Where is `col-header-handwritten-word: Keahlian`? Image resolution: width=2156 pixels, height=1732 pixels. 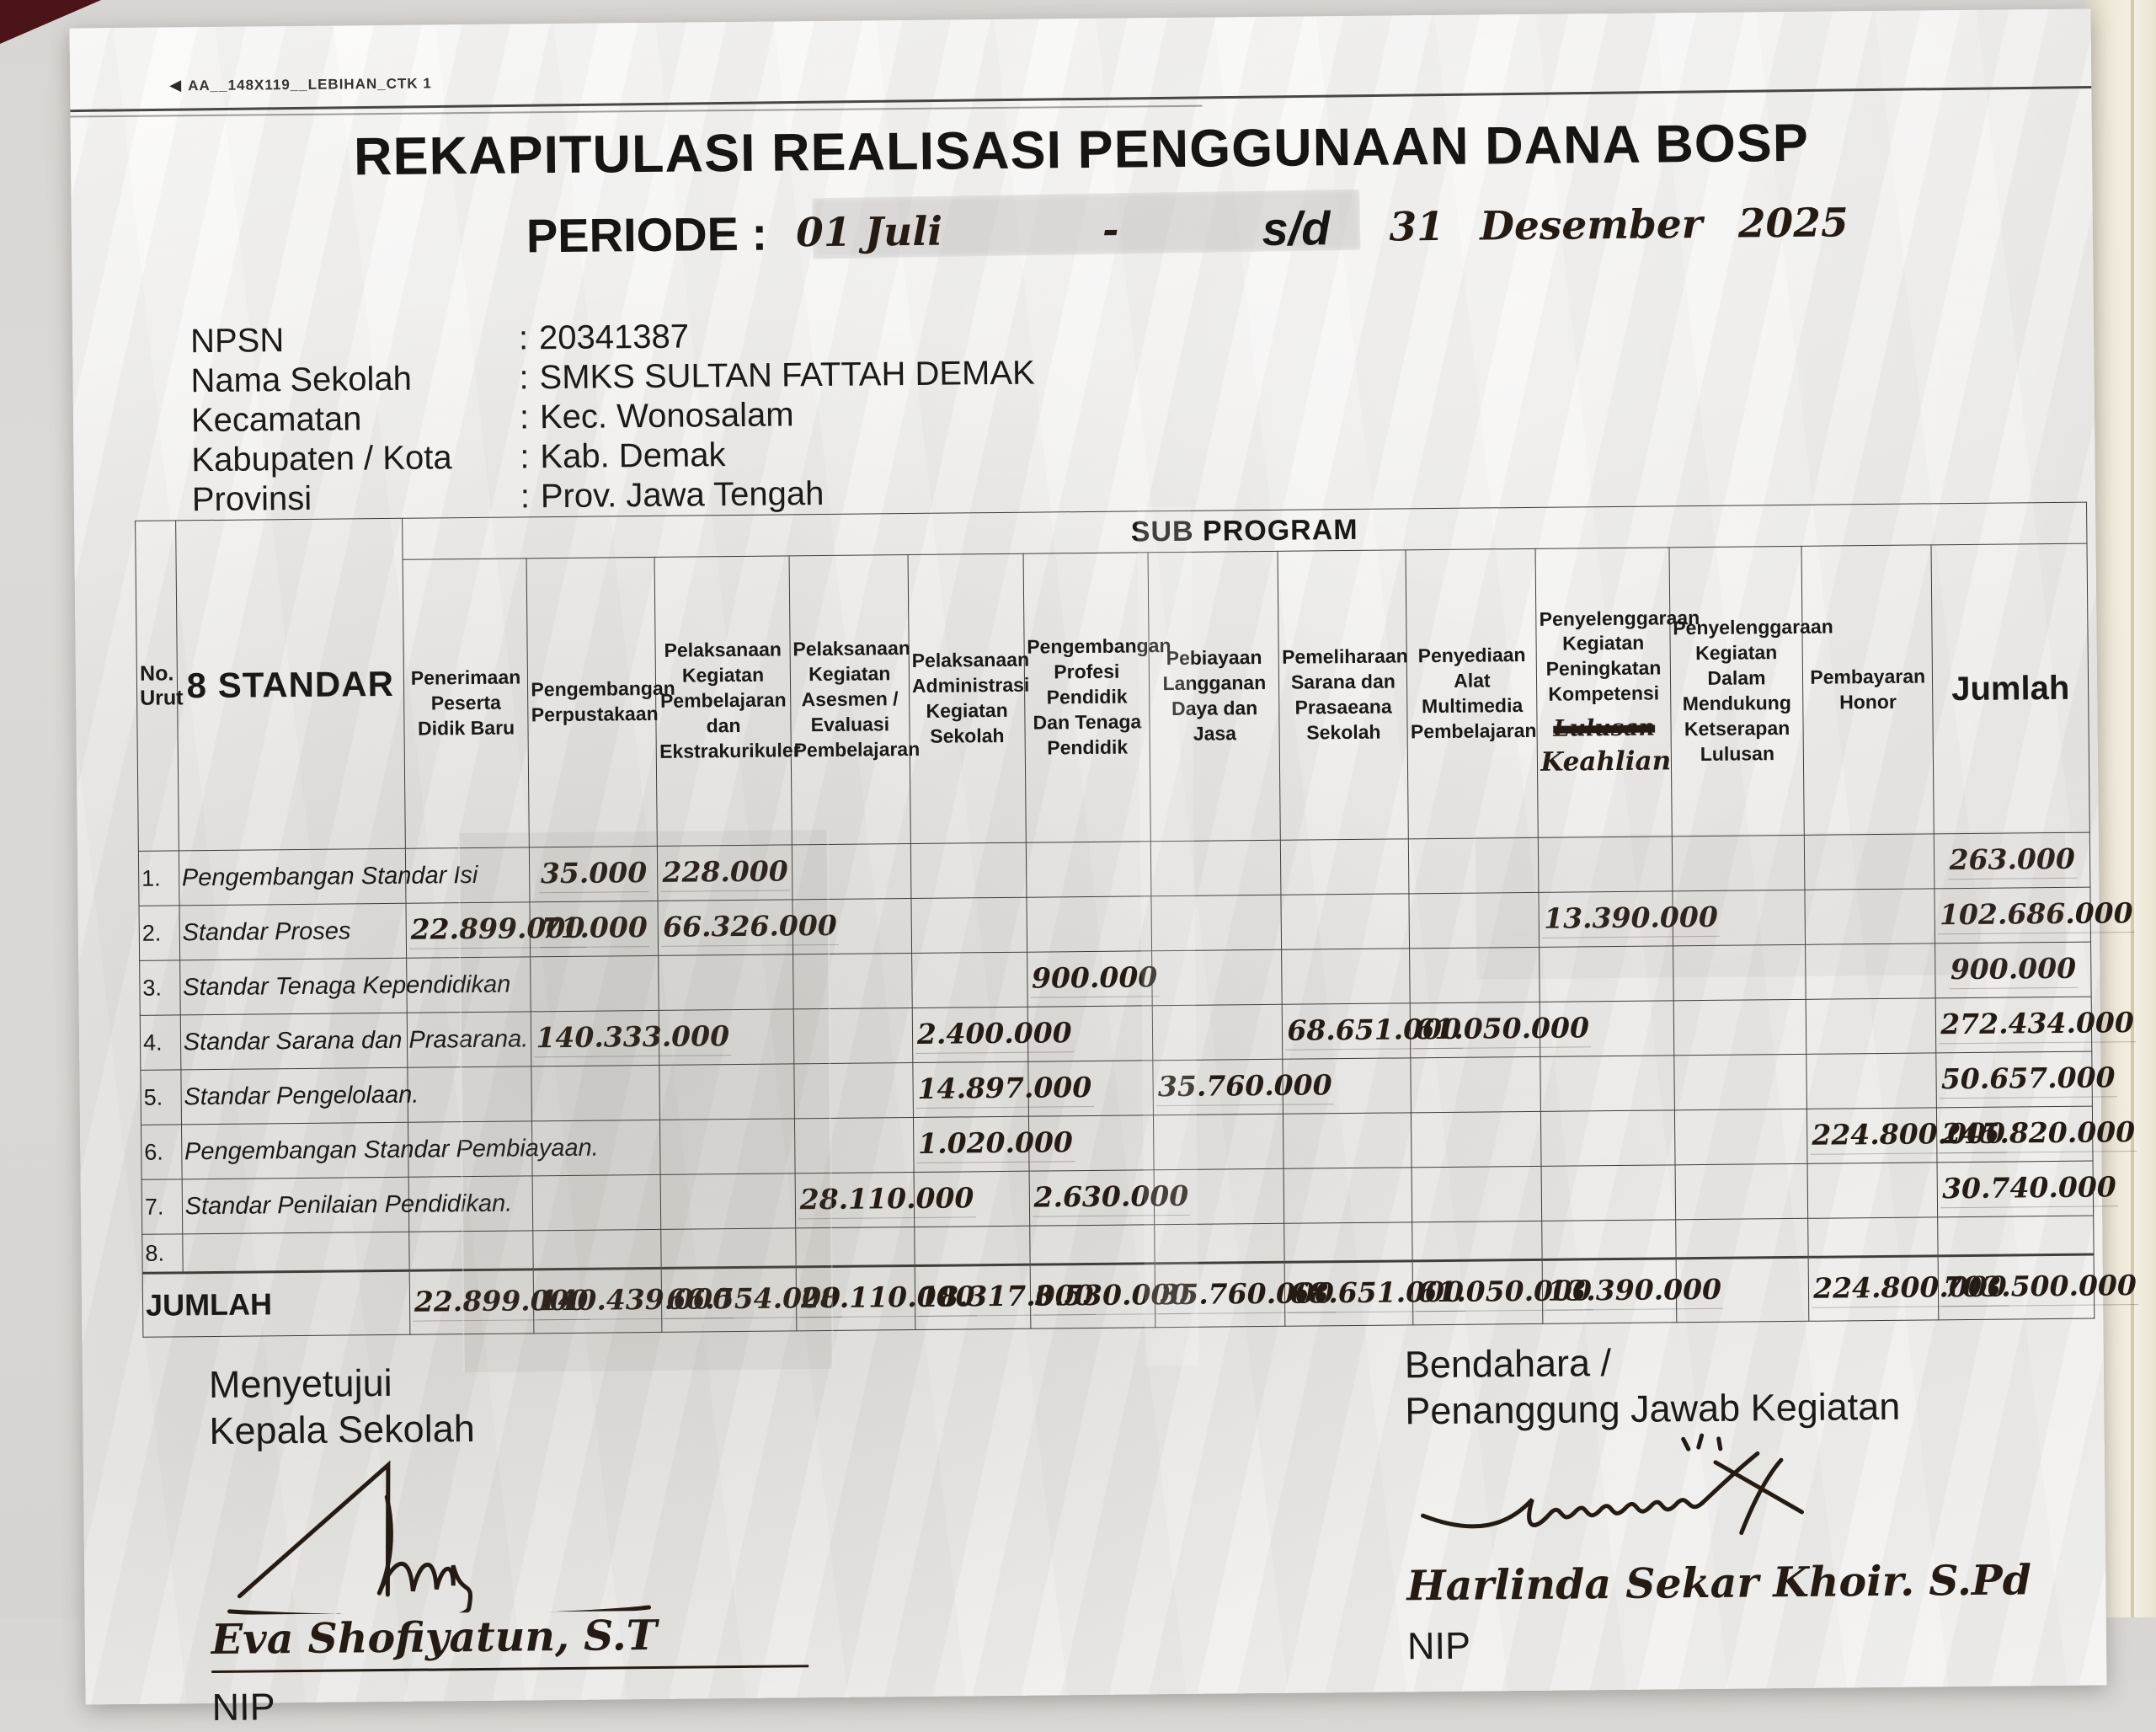
col-header-handwritten-word: Keahlian is located at coordinates (1606, 762).